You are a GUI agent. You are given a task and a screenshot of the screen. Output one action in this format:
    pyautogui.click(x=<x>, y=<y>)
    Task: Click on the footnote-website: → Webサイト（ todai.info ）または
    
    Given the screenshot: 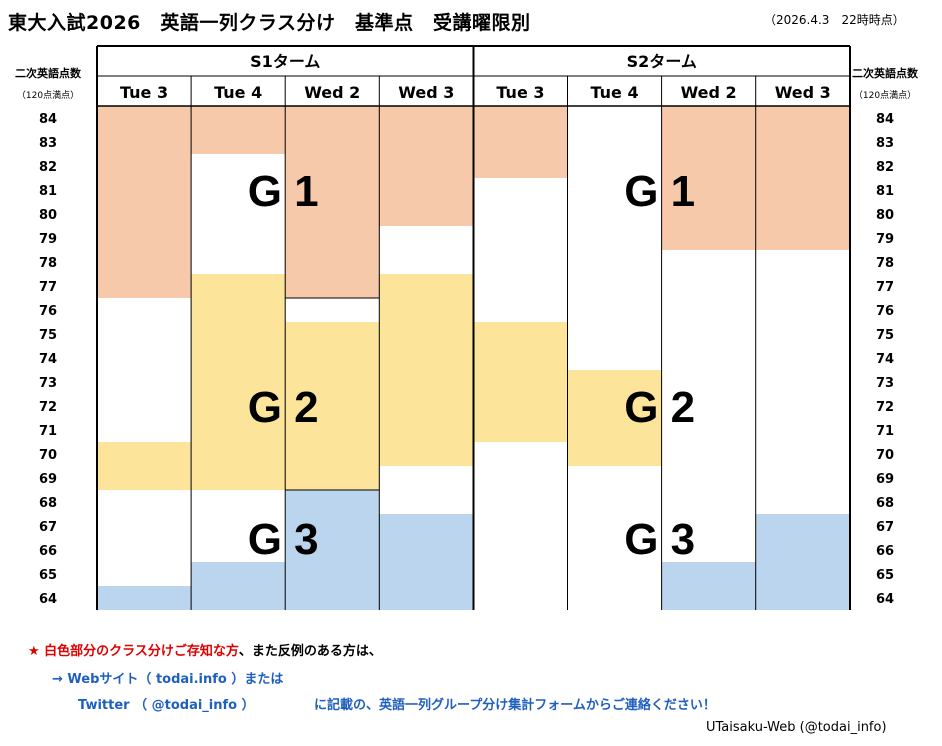 What is the action you would take?
    pyautogui.click(x=168, y=679)
    